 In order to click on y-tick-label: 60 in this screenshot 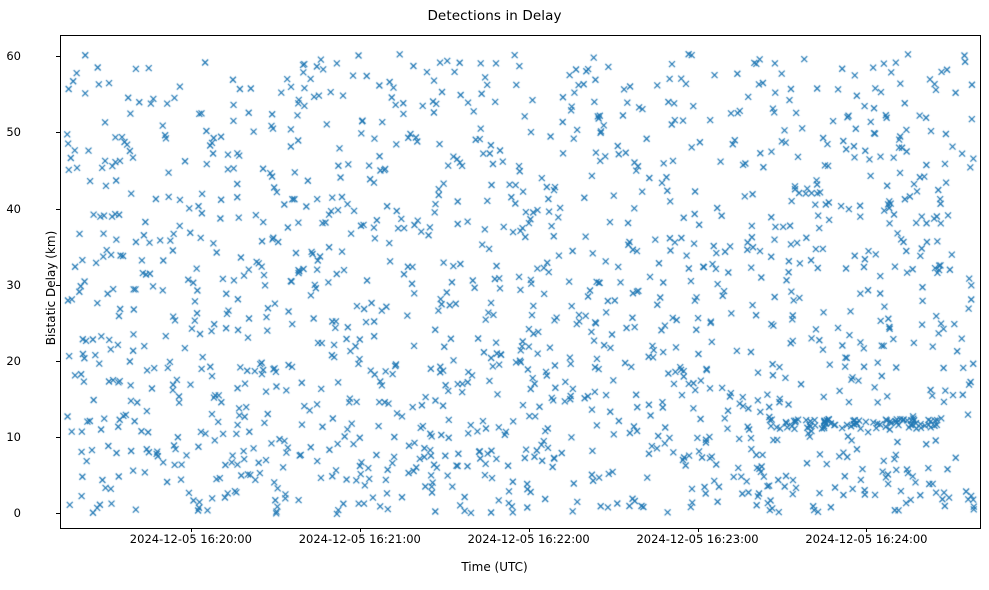, I will do `click(13, 56)`.